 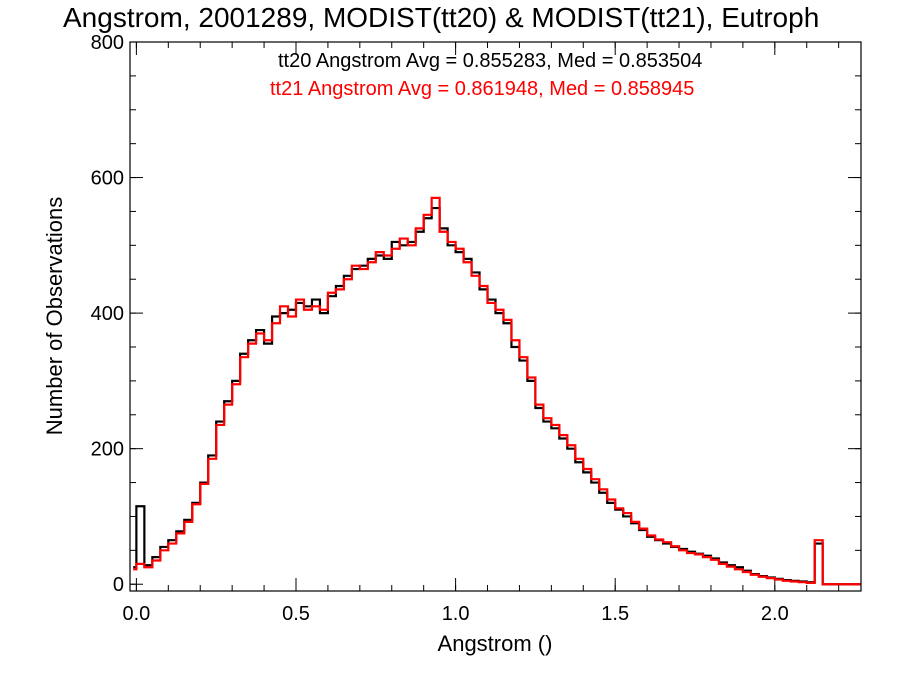 I want to click on y-axis-label: Number of Observations, so click(x=54, y=316).